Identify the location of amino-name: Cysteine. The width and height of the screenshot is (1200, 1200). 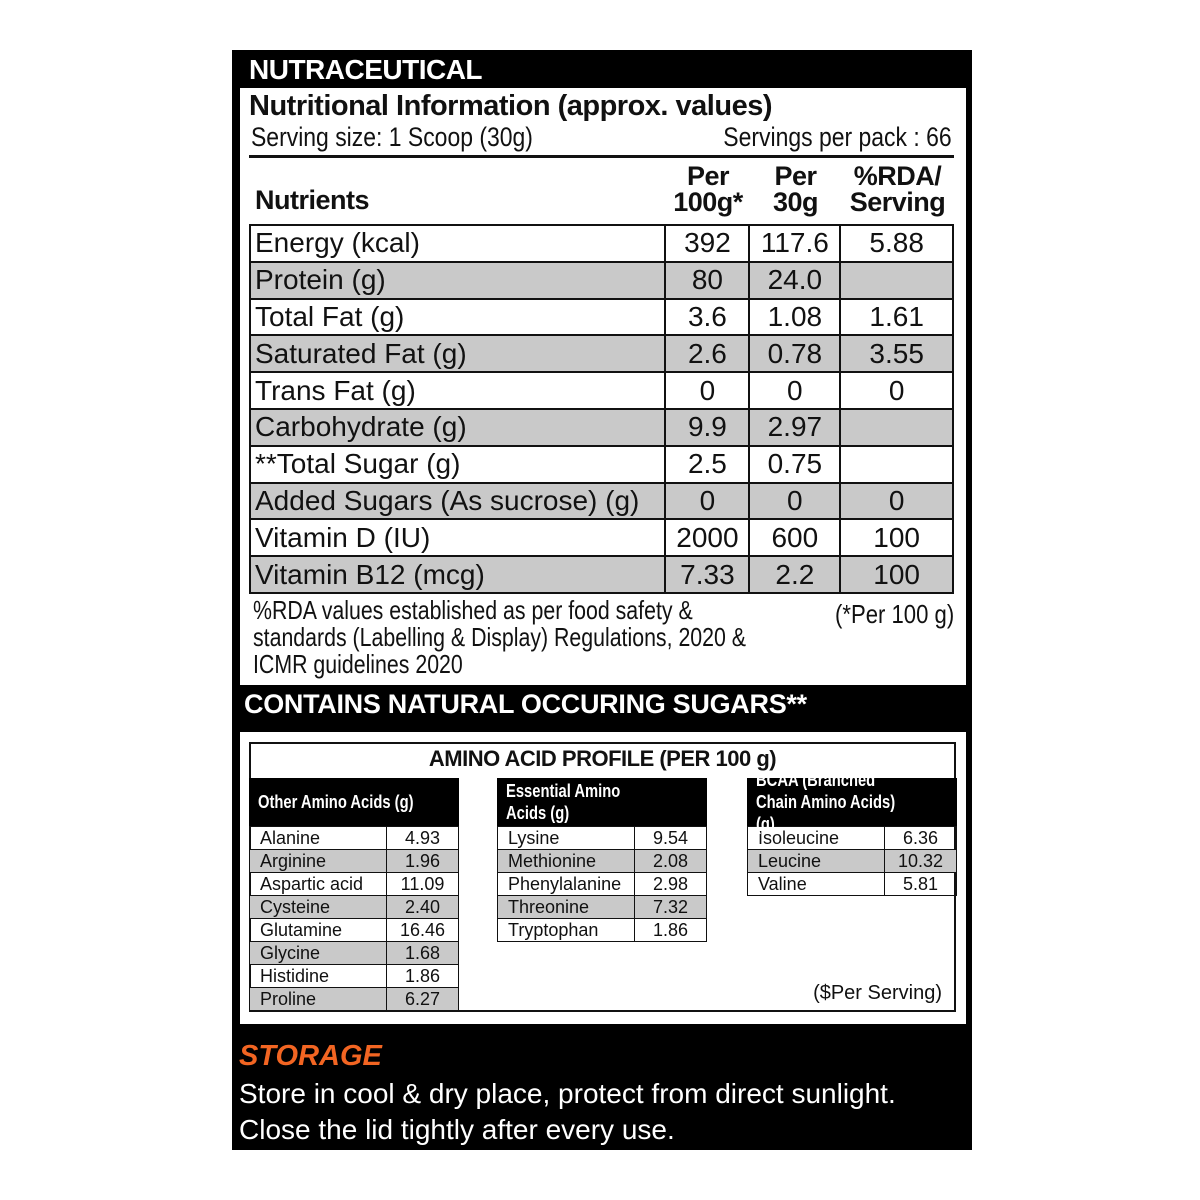
(318, 907).